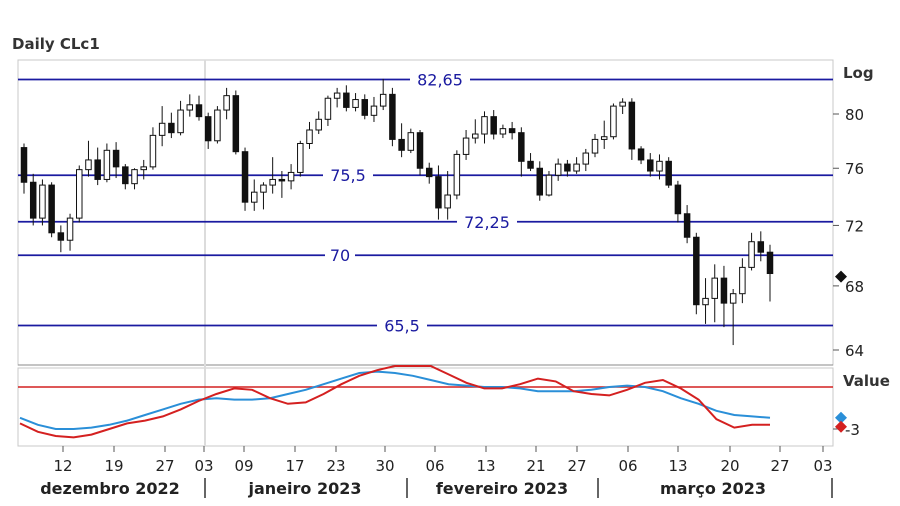 This screenshot has height=506, width=900. Describe the element at coordinates (294, 466) in the screenshot. I see `x-tick-label: 17` at that location.